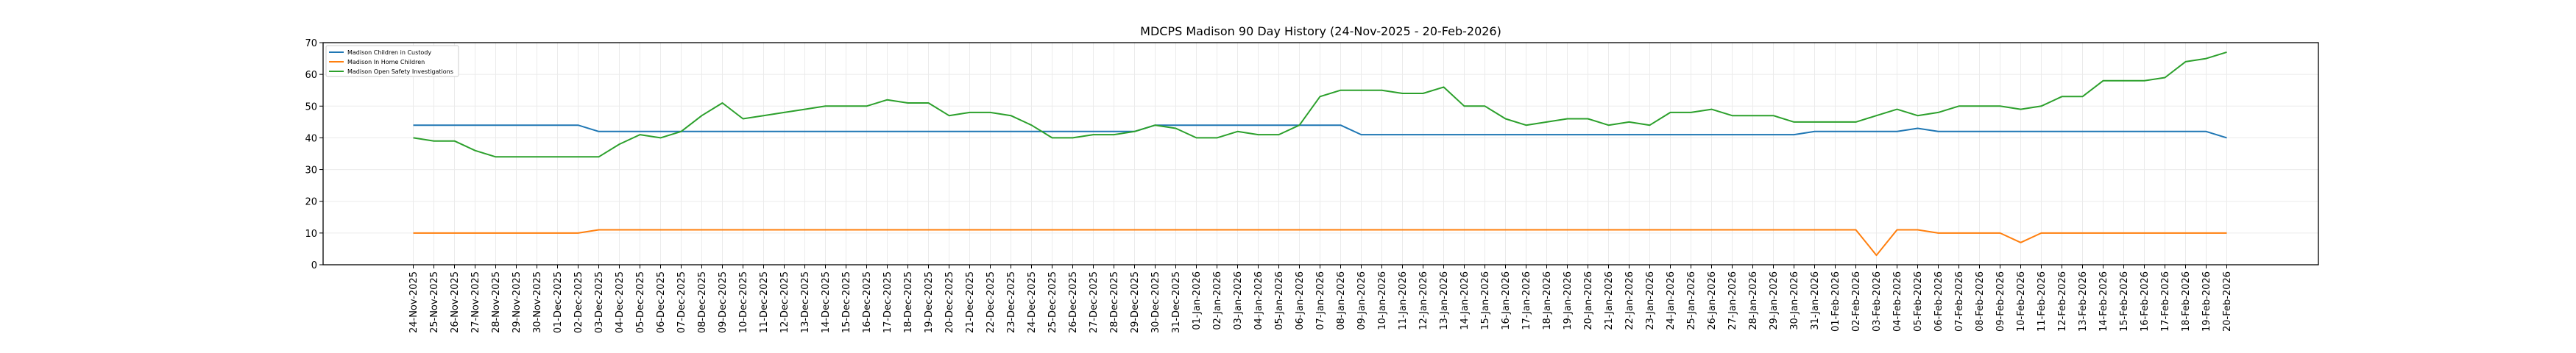 The width and height of the screenshot is (2576, 353). What do you see at coordinates (867, 302) in the screenshot?
I see `x-tick-label: 16-Dec-2025` at bounding box center [867, 302].